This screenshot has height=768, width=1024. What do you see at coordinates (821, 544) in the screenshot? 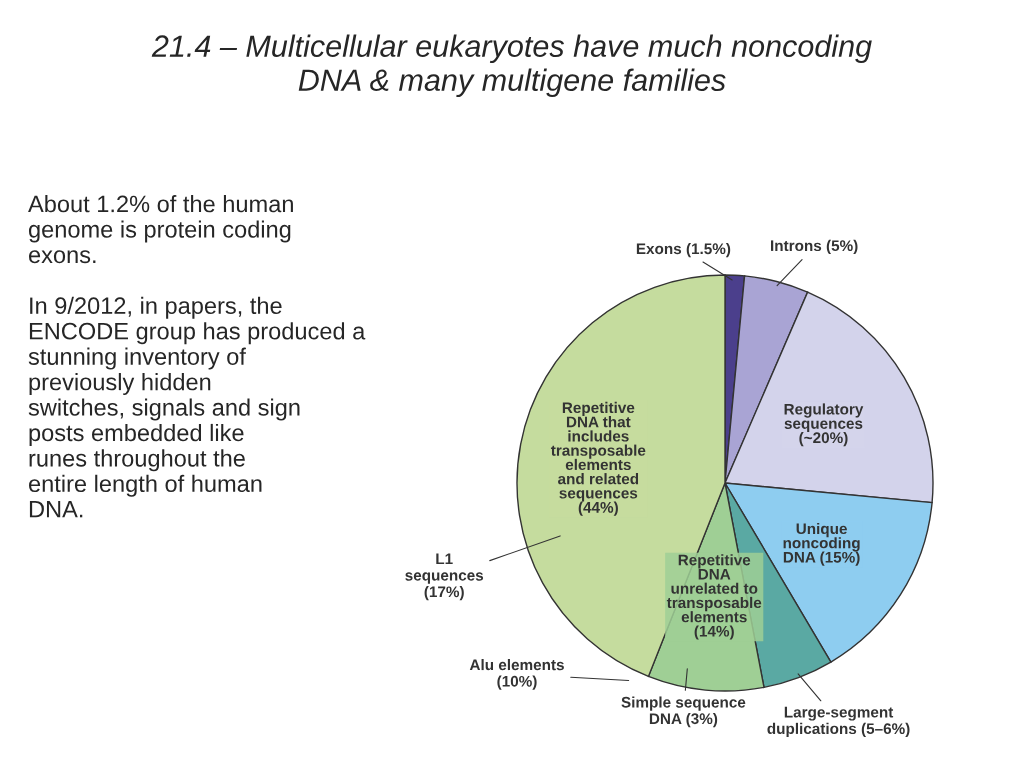
I see `slice-label: Unique noncoding DNA (15%)` at bounding box center [821, 544].